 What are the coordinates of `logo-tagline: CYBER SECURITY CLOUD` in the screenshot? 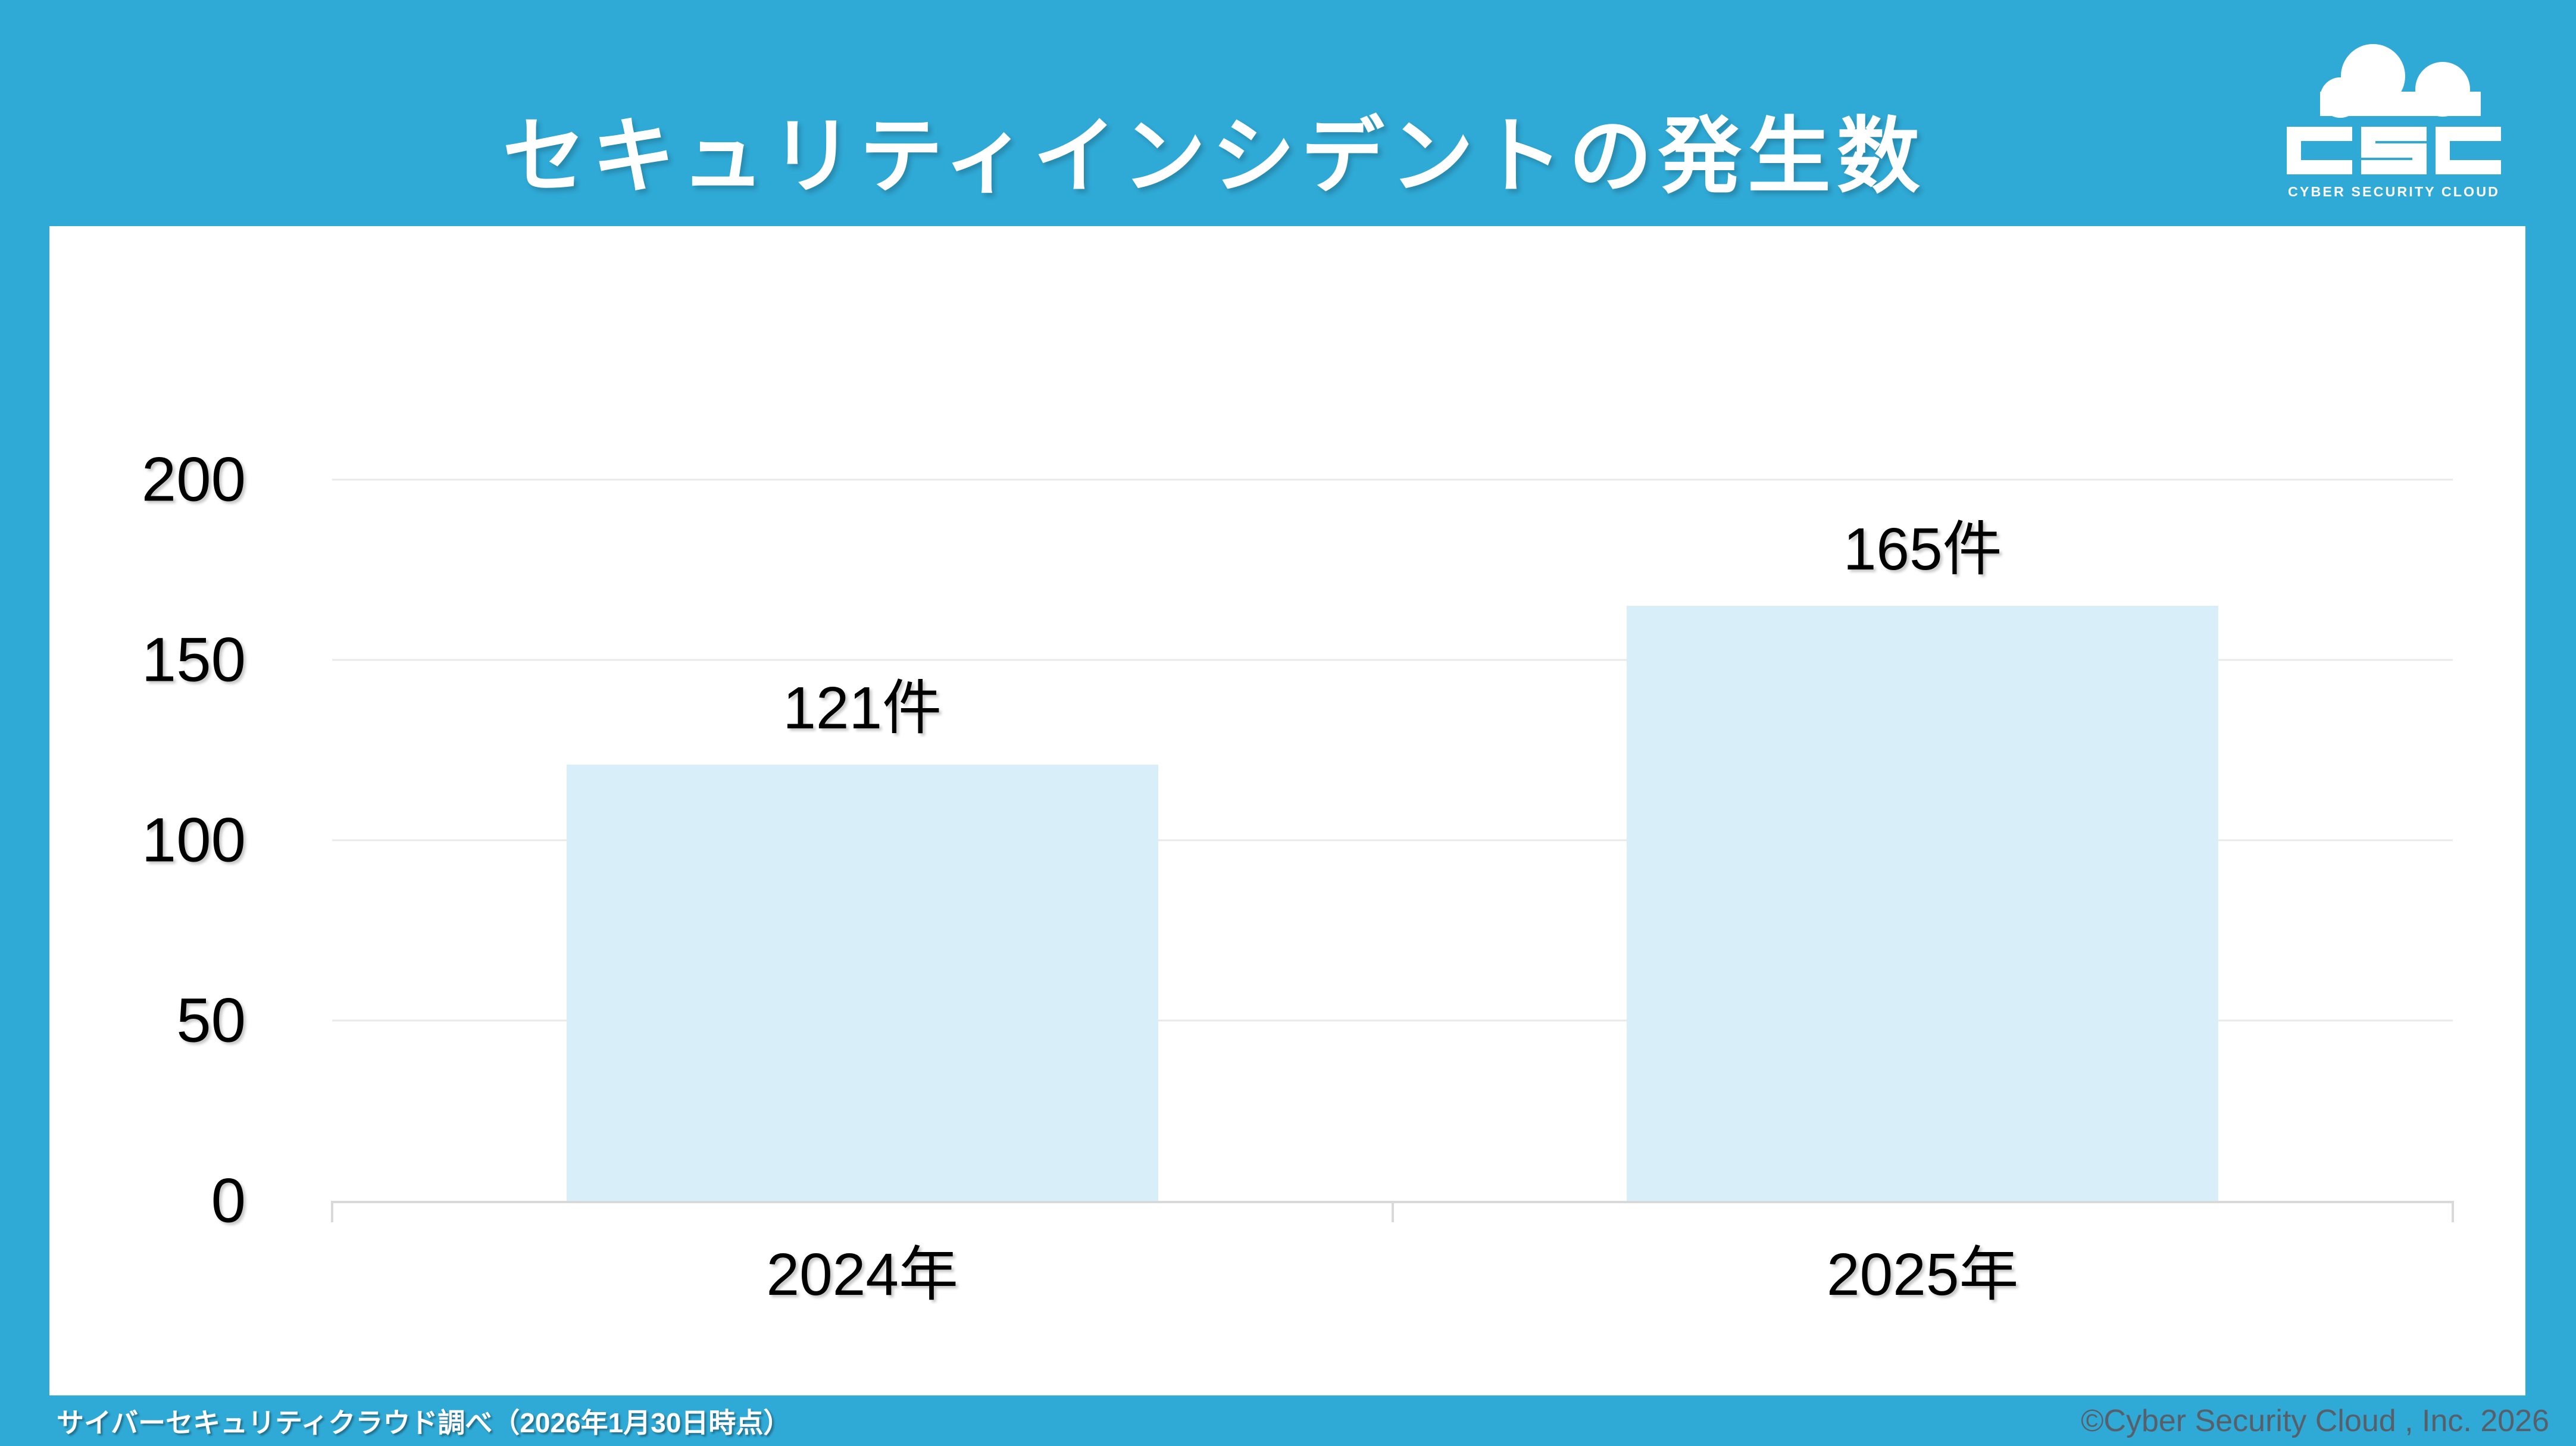 It's located at (2394, 191).